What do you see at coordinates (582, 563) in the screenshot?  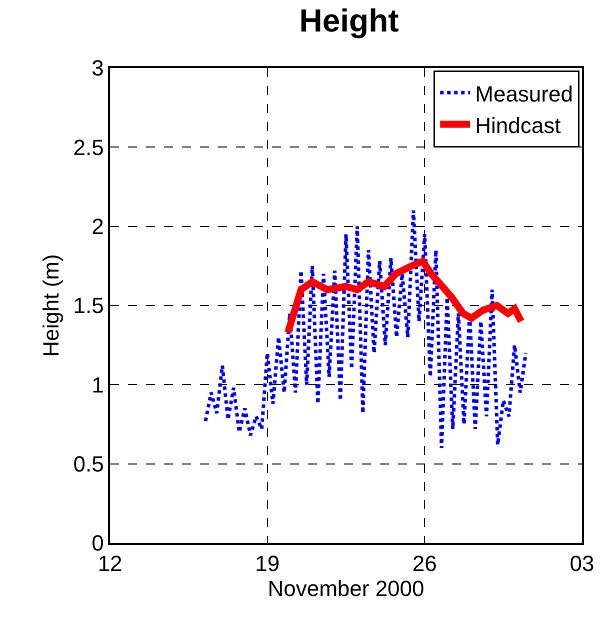 I see `x-tick-label: 03` at bounding box center [582, 563].